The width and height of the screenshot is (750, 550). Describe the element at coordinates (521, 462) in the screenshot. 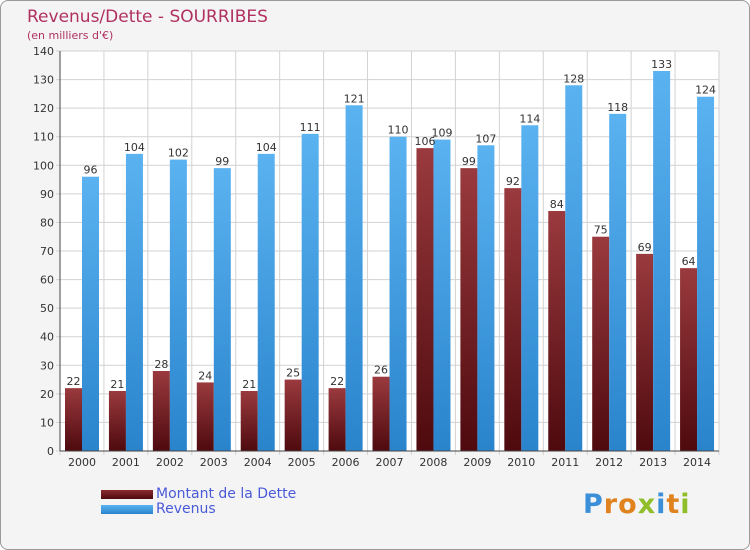

I see `x-tick-label: 2010` at that location.